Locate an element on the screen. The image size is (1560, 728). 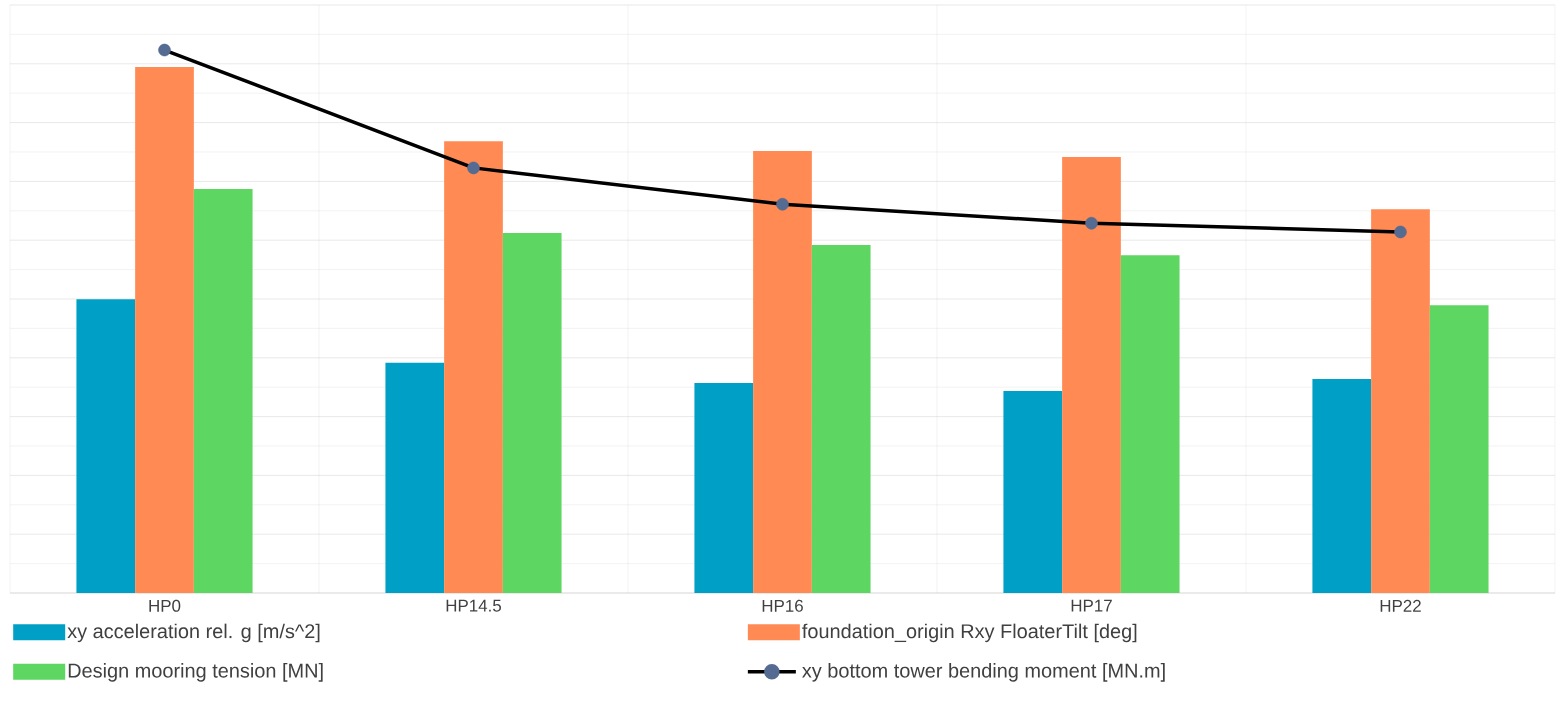
x-tick-label: HP0 is located at coordinates (165, 605).